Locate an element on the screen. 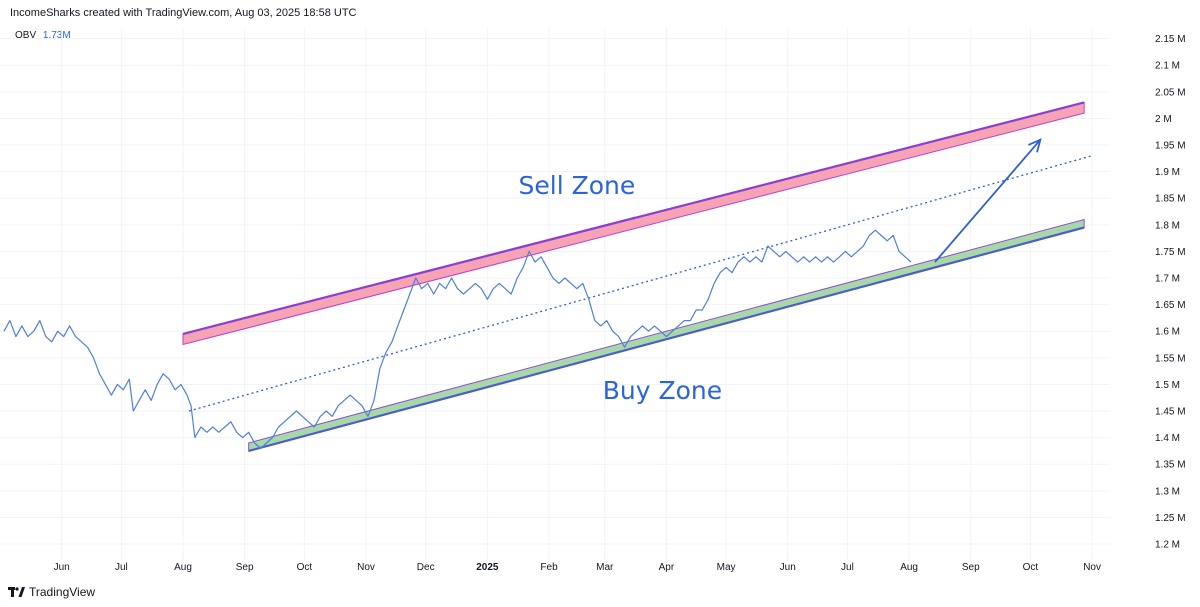  arrow-head is located at coordinates (1035, 145).